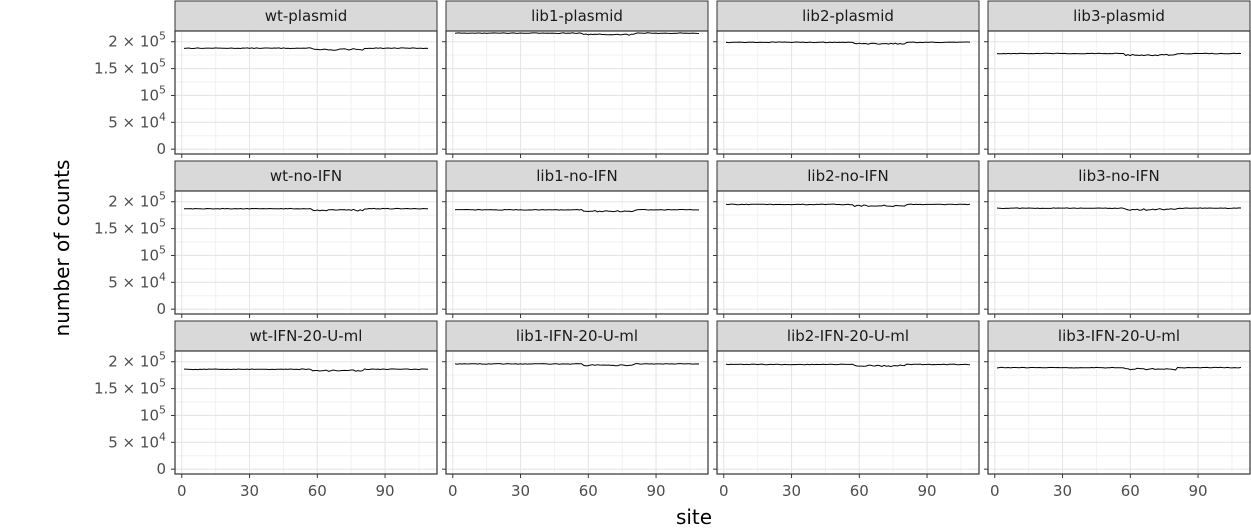  Describe the element at coordinates (149, 415) in the screenshot. I see `y-tick-label-base: 10` at that location.